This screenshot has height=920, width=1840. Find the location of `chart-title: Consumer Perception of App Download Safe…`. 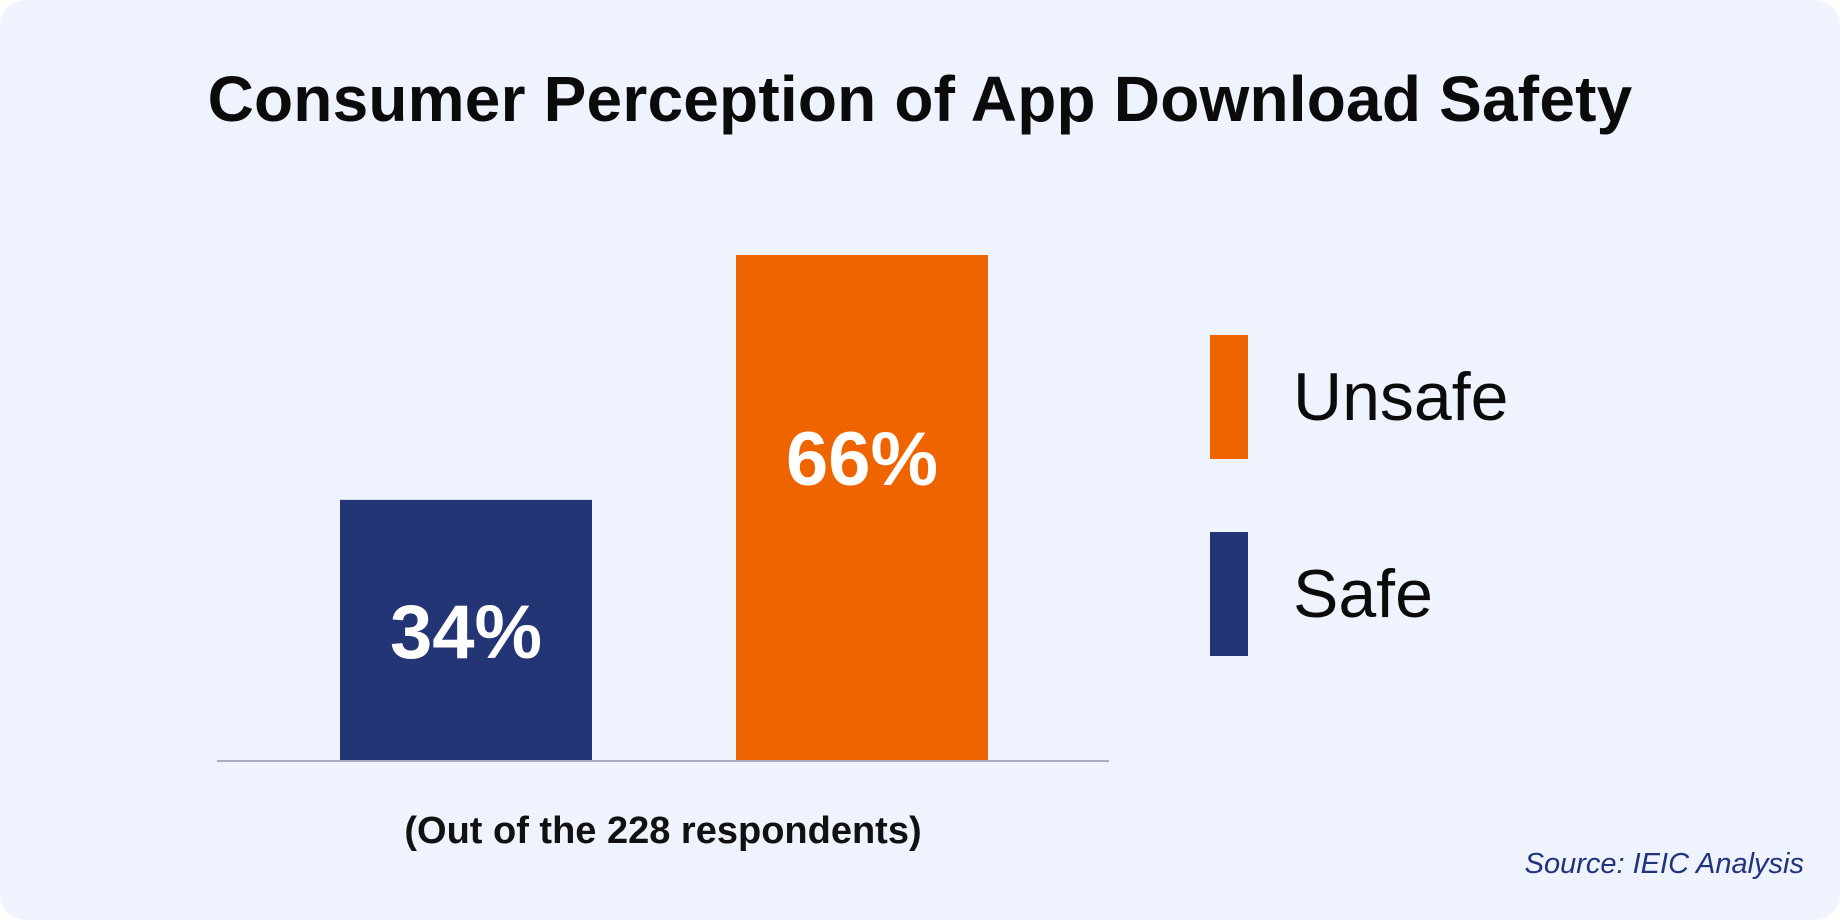

chart-title: Consumer Perception of App Download Safe… is located at coordinates (920, 99).